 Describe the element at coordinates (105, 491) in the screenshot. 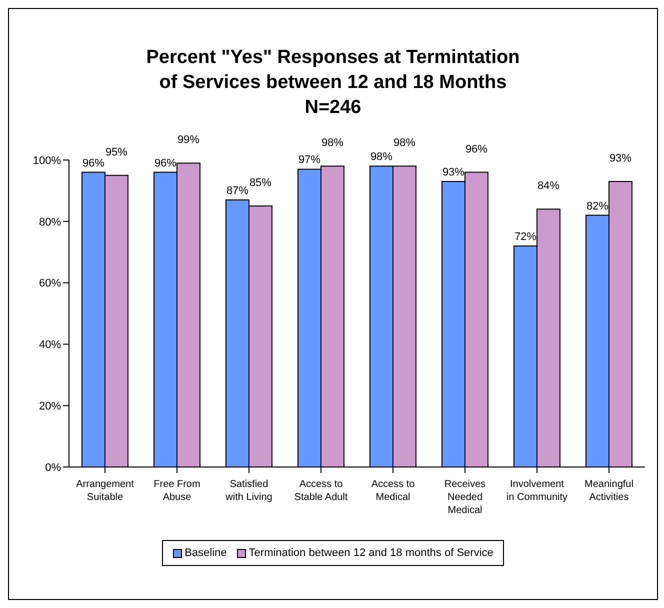

I see `x-tick-label: Arrangement Suitable` at that location.